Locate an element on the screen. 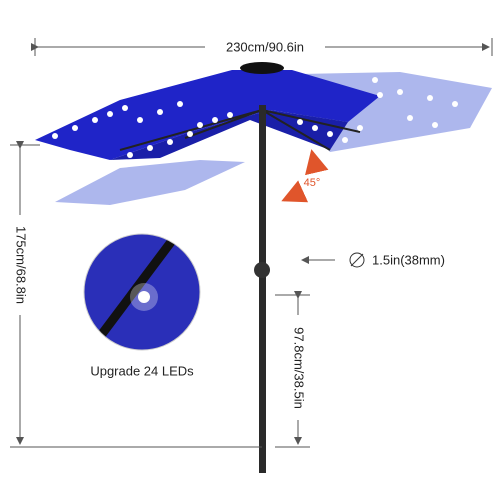  diameter-symbol is located at coordinates (357, 260).